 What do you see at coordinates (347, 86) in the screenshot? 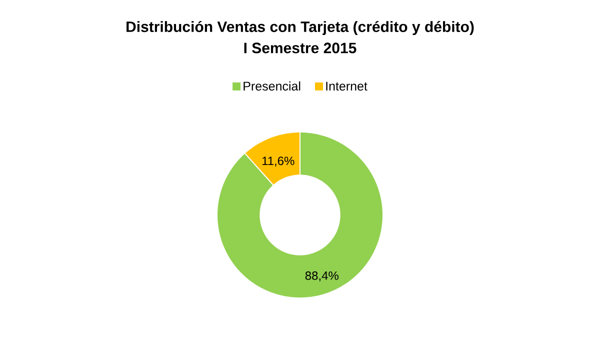
I see `legend-label: Internet` at bounding box center [347, 86].